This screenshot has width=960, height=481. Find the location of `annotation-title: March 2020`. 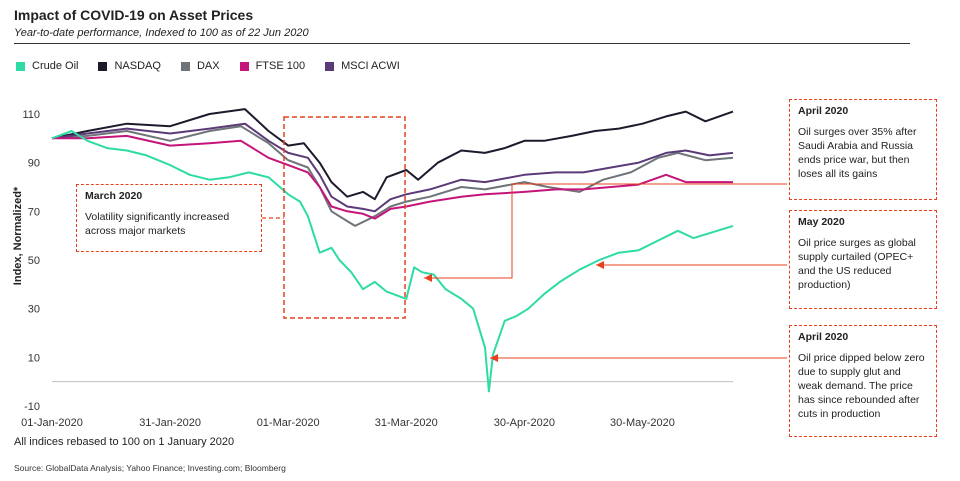

annotation-title: March 2020 is located at coordinates (114, 196).